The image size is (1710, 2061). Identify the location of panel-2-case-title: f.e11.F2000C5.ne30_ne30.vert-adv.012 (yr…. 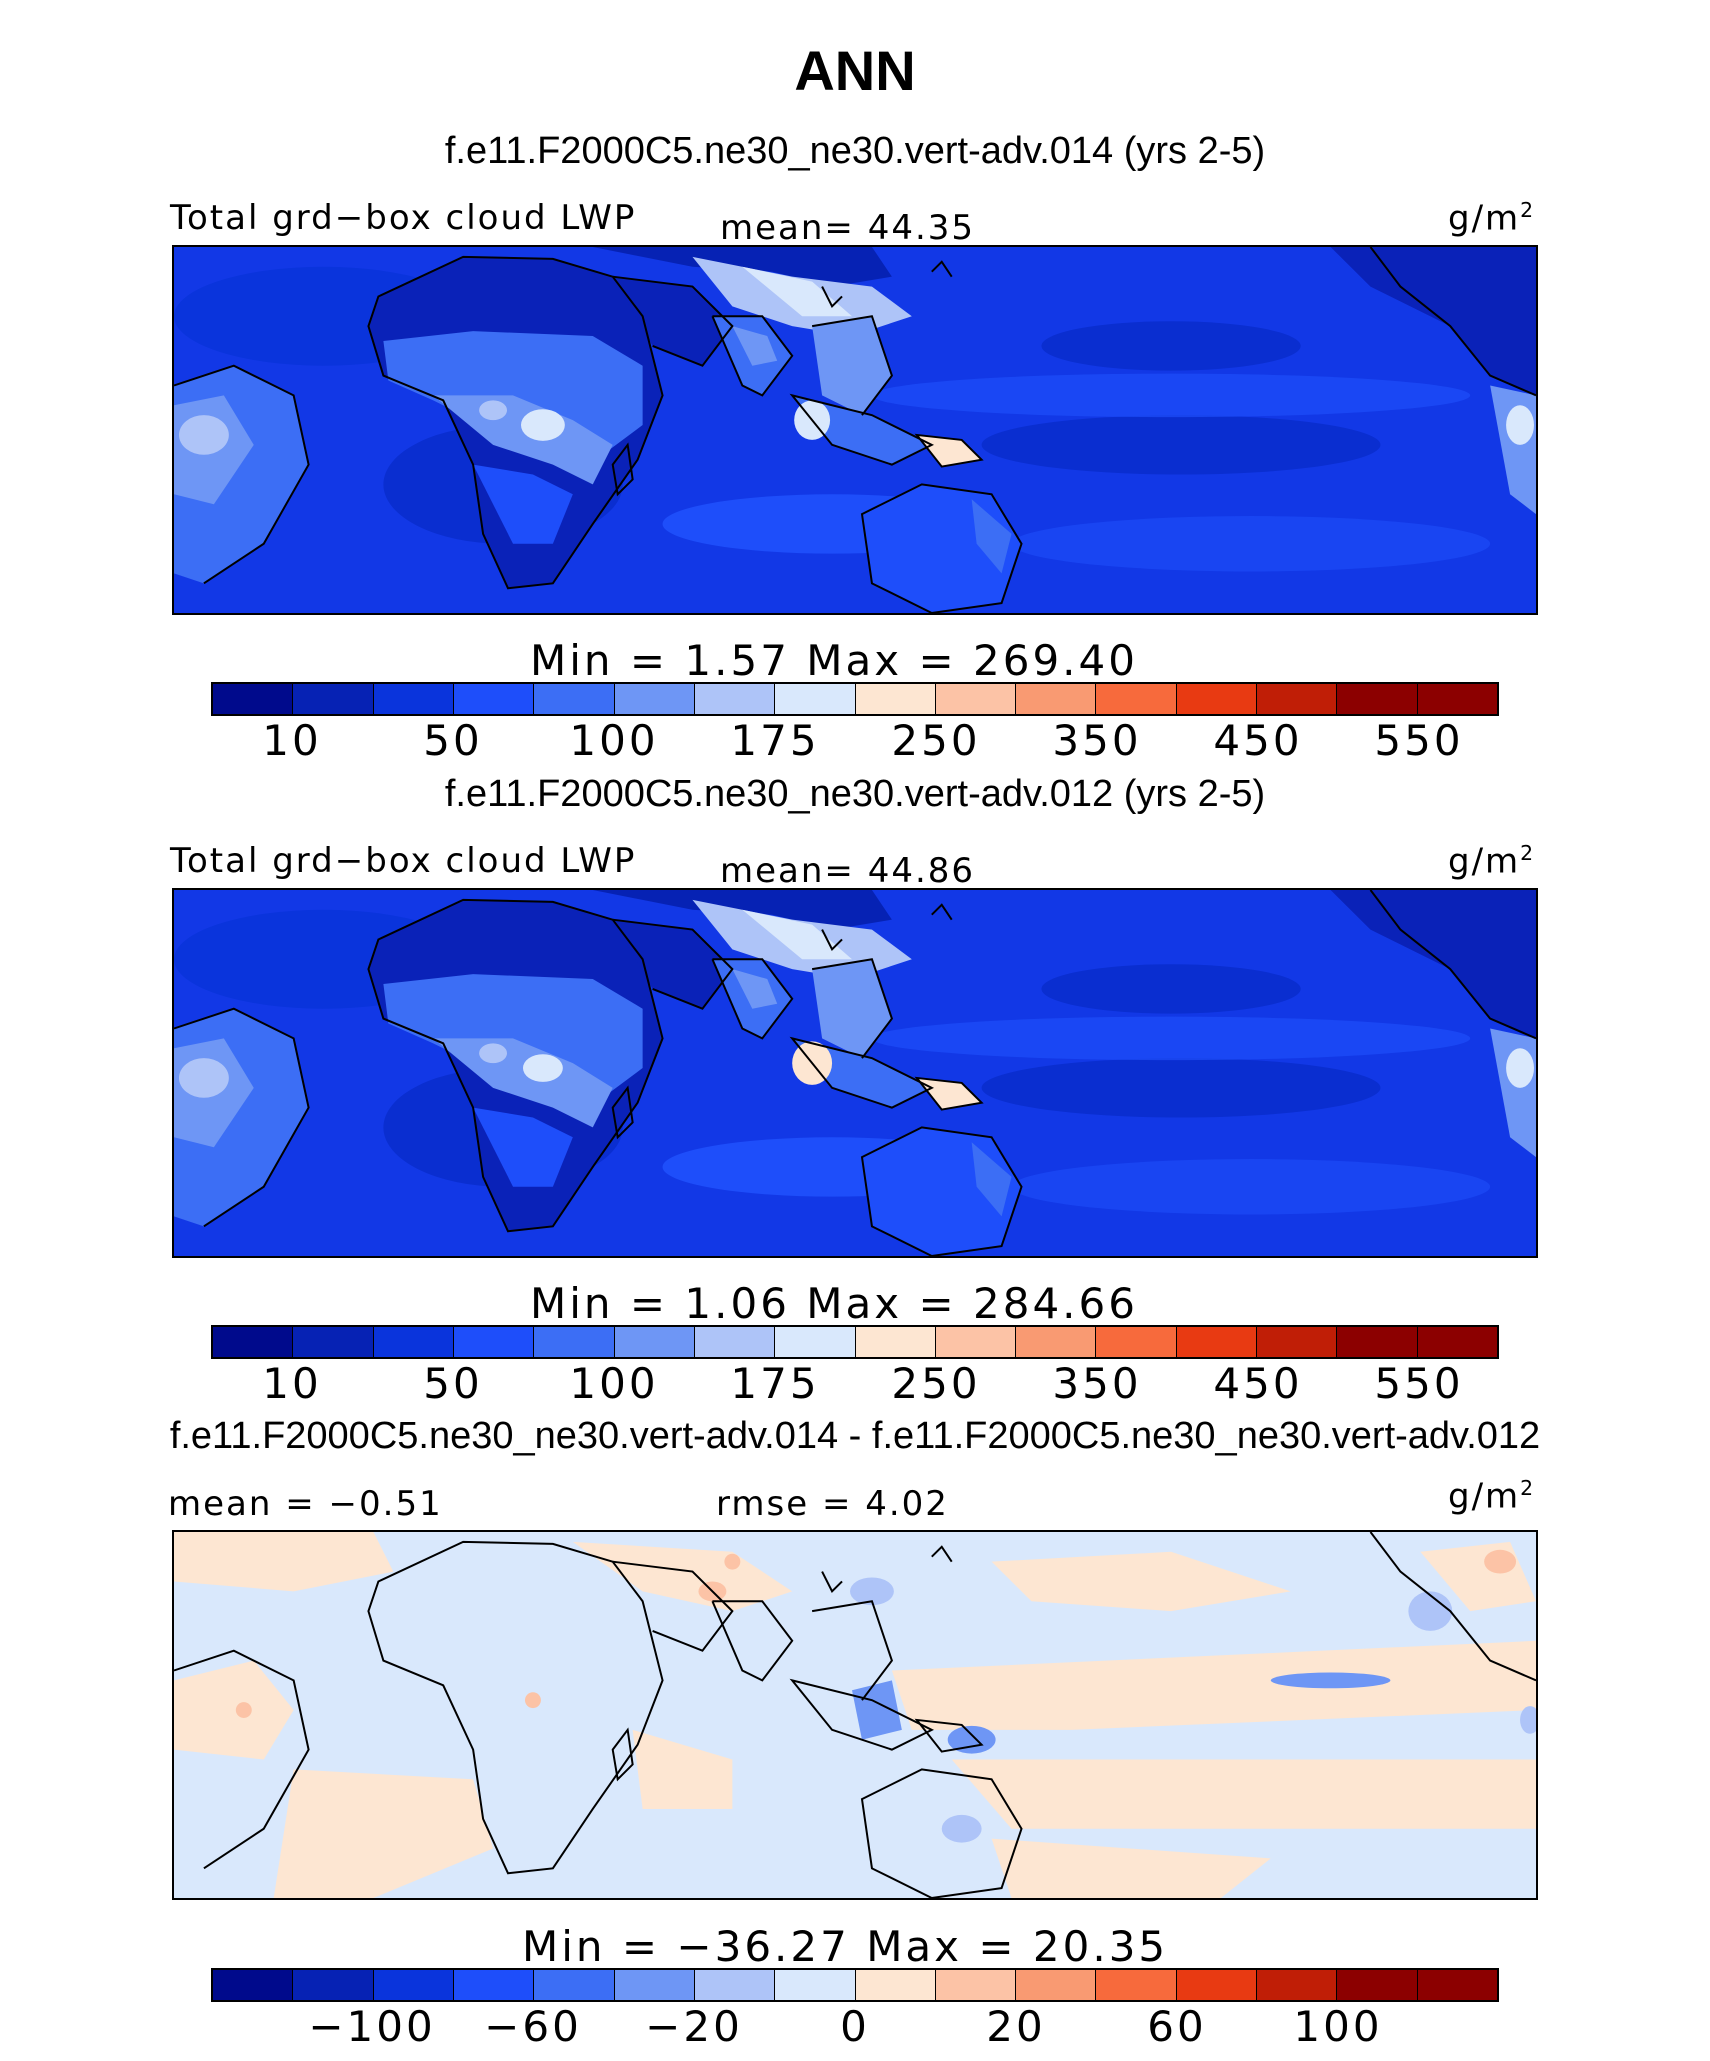
(855, 794).